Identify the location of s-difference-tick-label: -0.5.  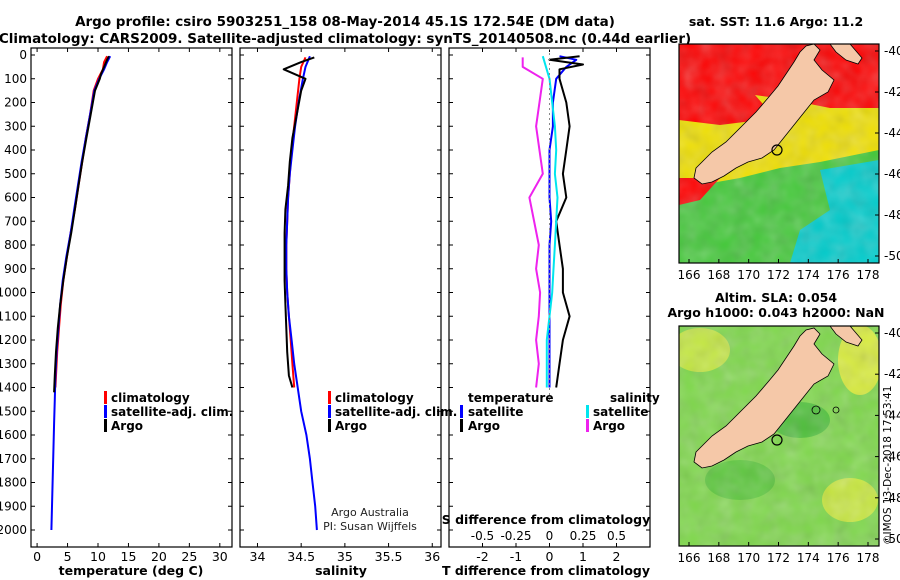
(482, 536).